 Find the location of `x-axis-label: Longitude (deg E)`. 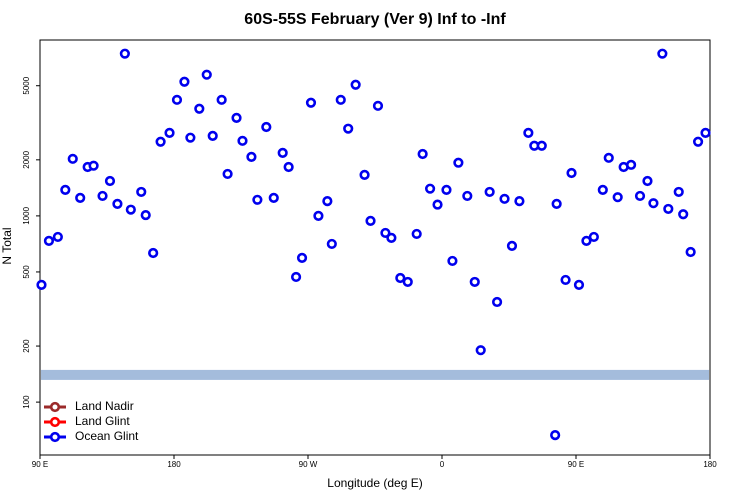

x-axis-label: Longitude (deg E) is located at coordinates (374, 483).